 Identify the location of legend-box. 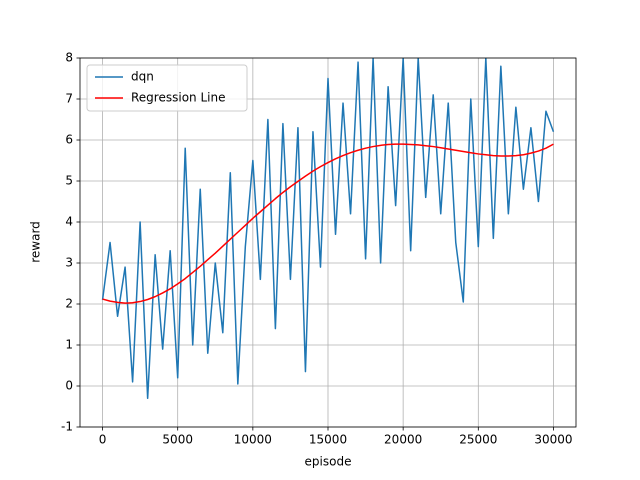
(167, 88).